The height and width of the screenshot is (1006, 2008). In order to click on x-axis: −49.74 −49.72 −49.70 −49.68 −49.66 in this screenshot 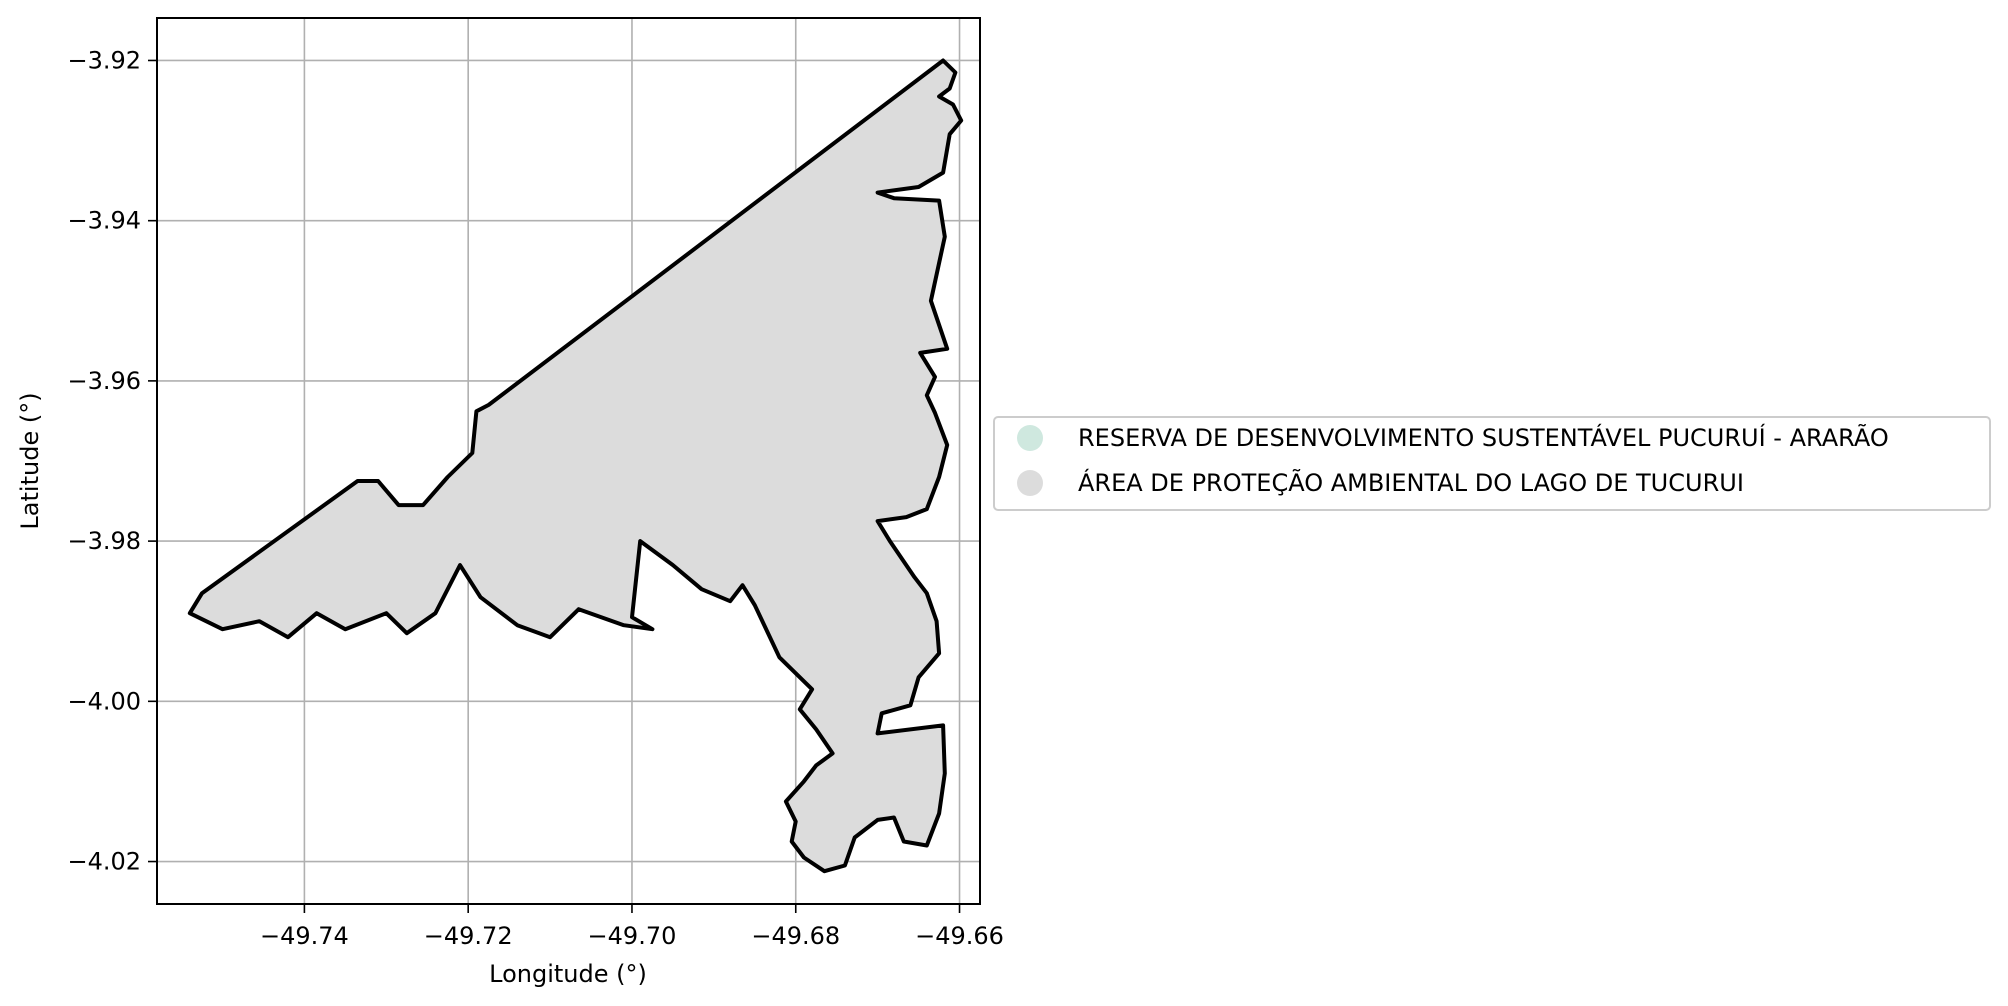, I will do `click(632, 927)`.